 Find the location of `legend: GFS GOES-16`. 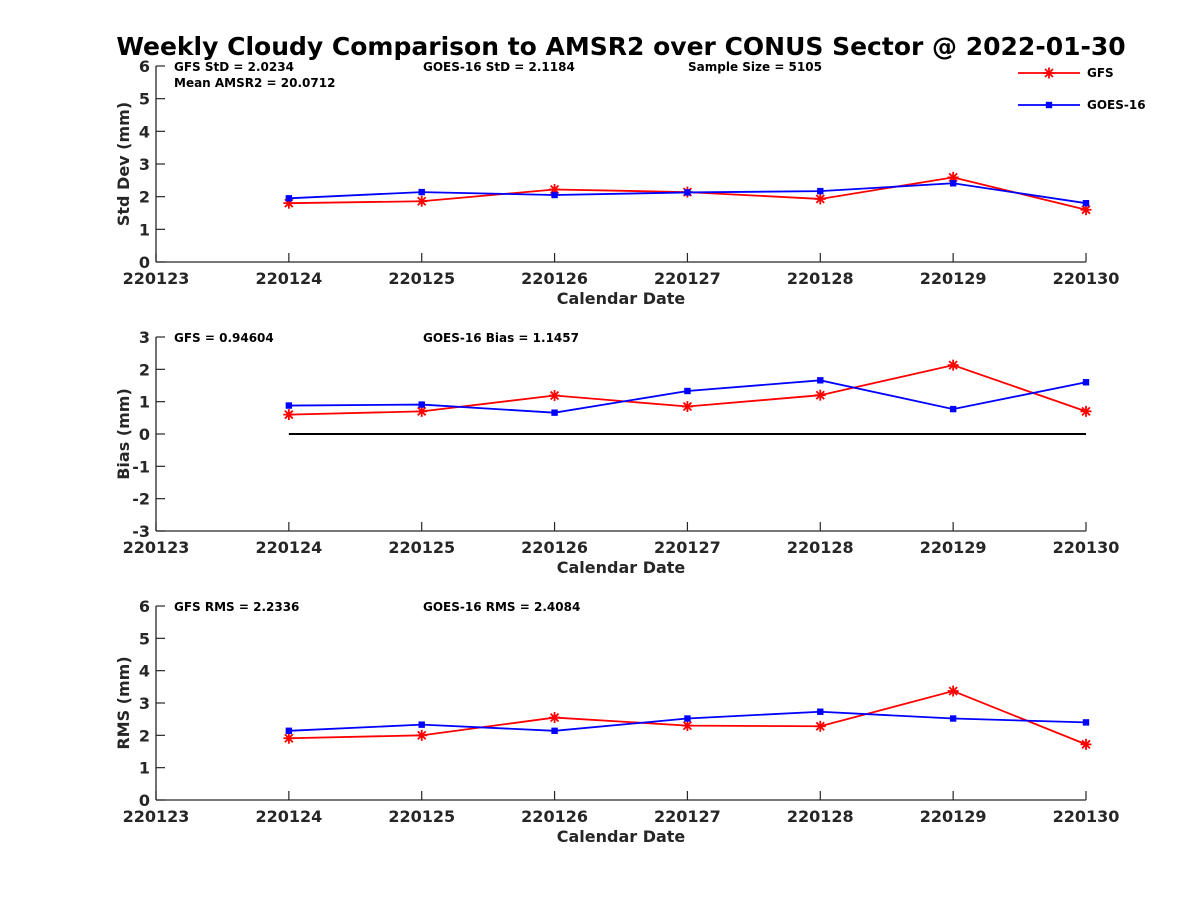

legend: GFS GOES-16 is located at coordinates (1082, 89).